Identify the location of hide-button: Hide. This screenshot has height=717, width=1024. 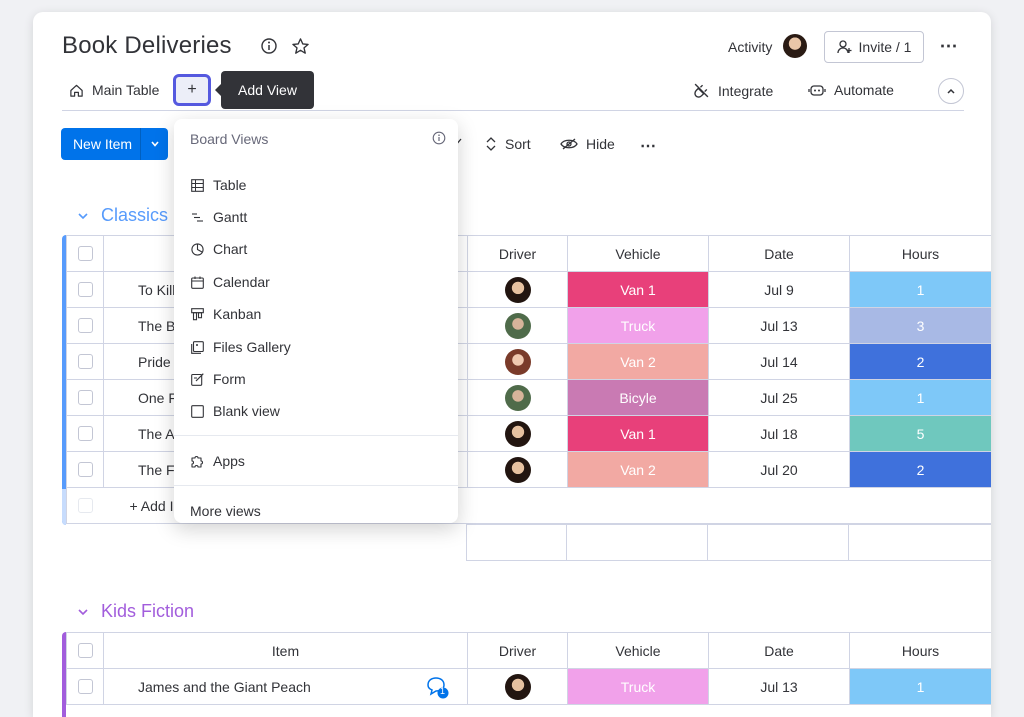
(587, 144).